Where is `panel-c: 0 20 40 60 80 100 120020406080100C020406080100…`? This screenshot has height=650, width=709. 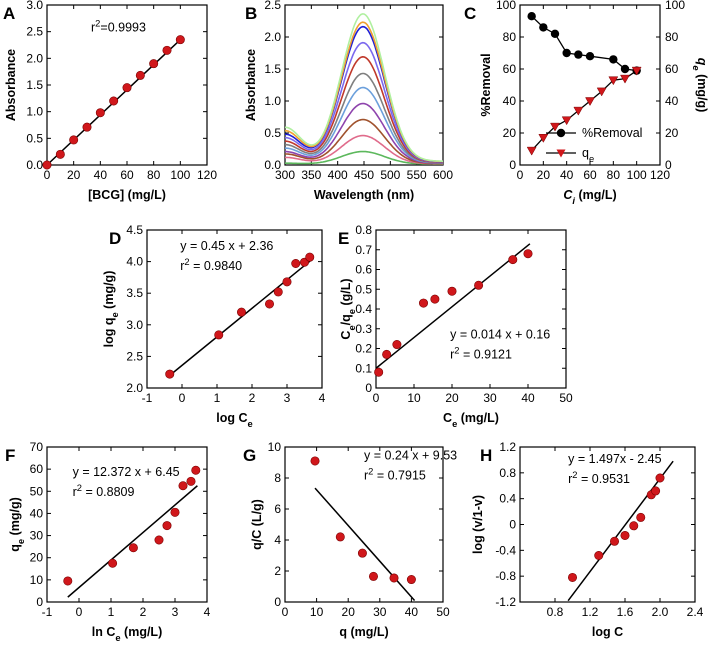 panel-c: 0 20 40 60 80 100 120020406080100C020406080100… is located at coordinates (586, 103).